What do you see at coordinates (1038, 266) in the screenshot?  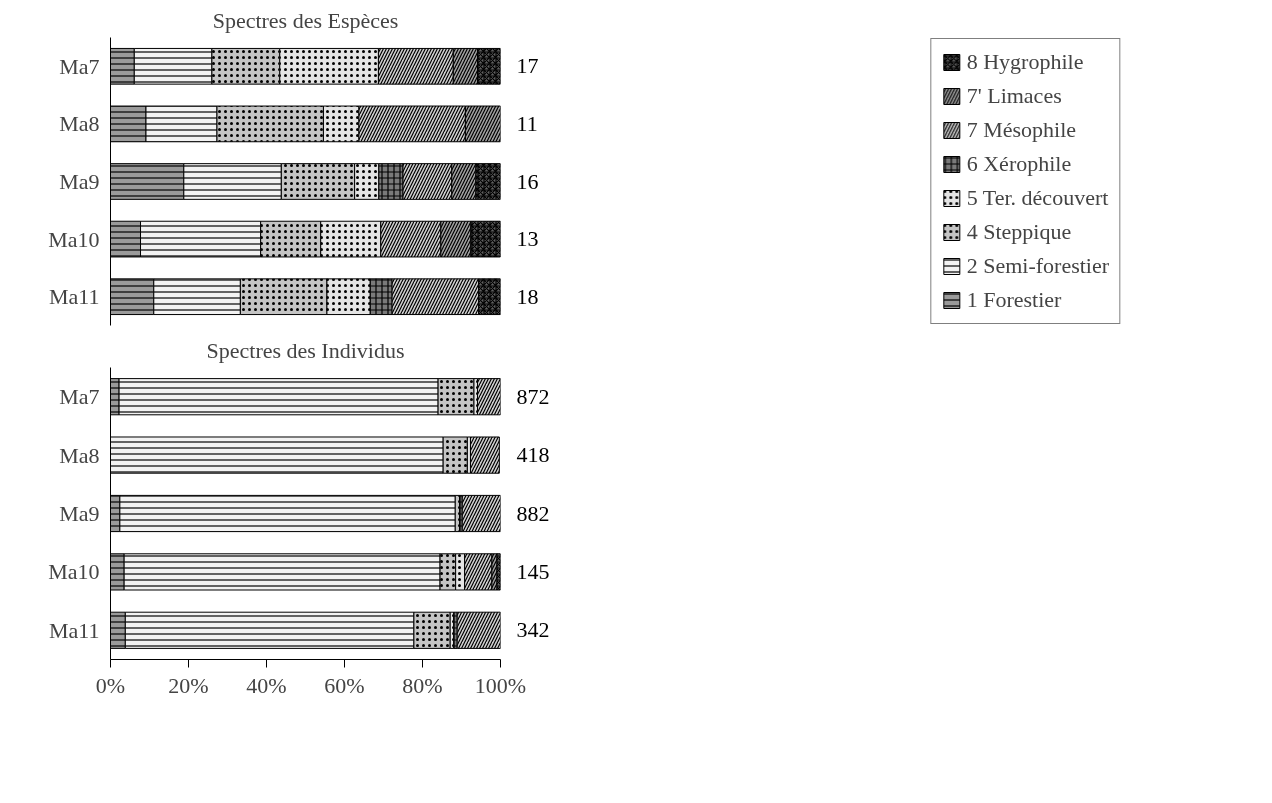 I see `legend-label: 2 Semi-forestier` at bounding box center [1038, 266].